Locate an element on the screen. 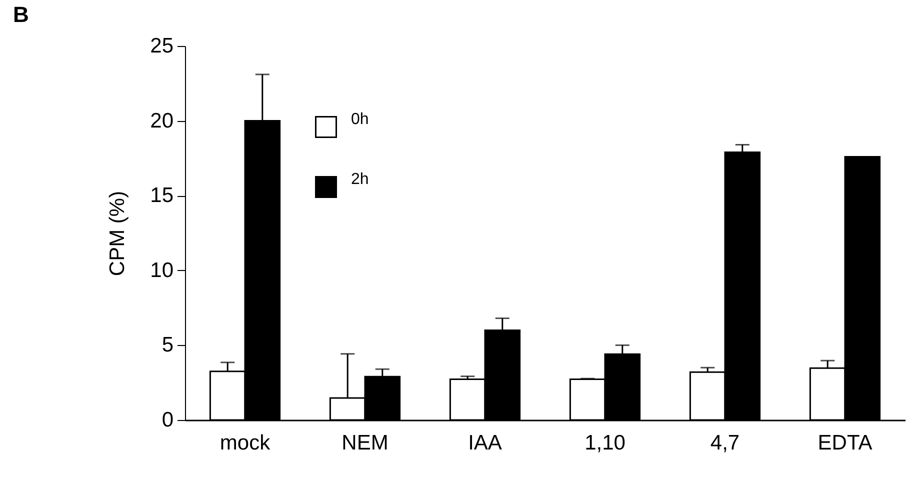  y-tick-label: 5 is located at coordinates (168, 345).